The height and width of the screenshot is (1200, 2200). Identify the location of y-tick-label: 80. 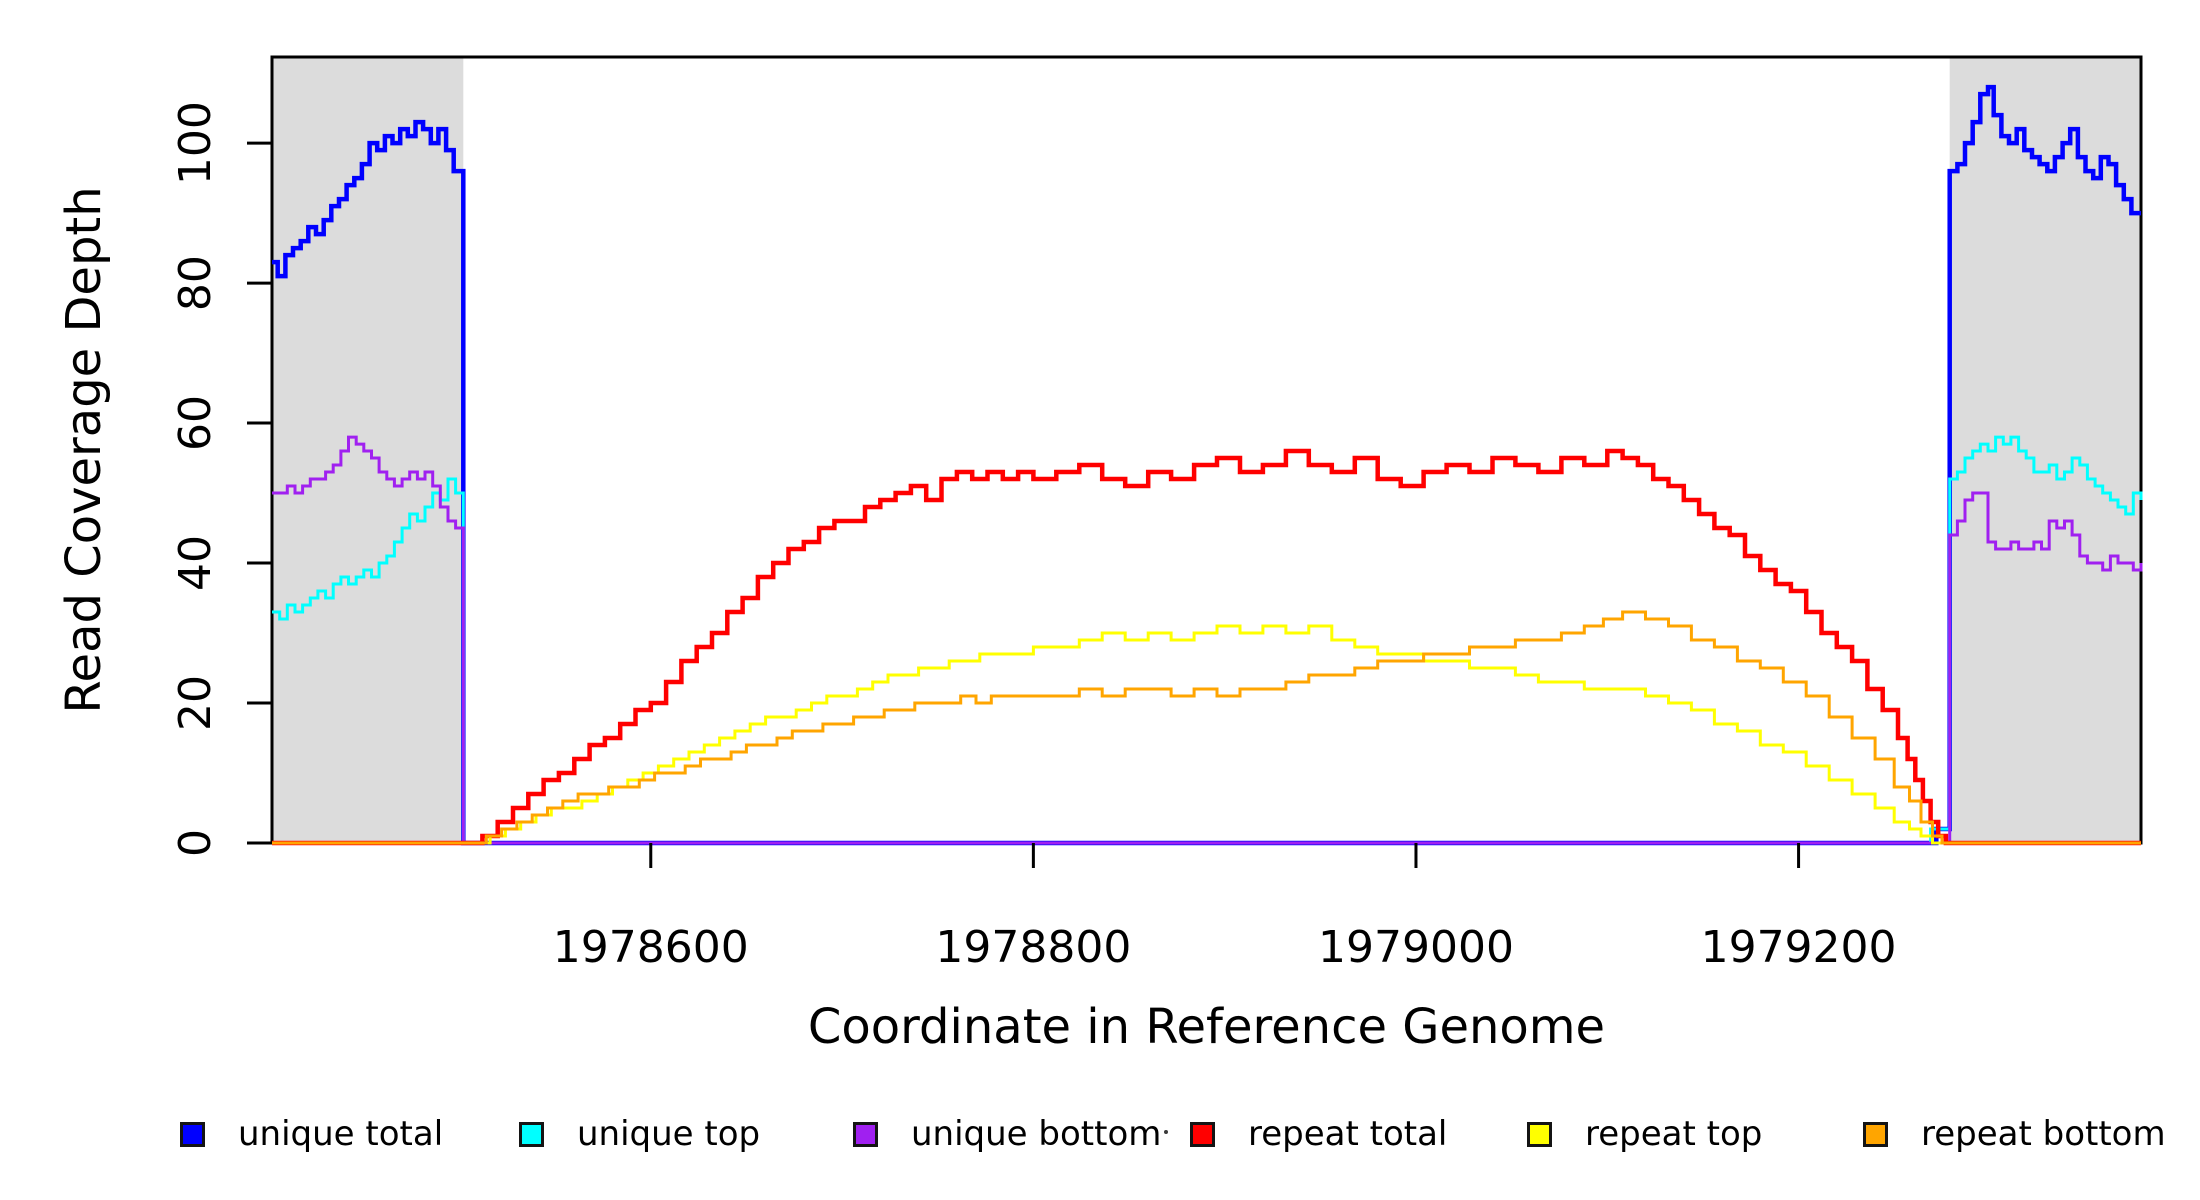
(195, 283).